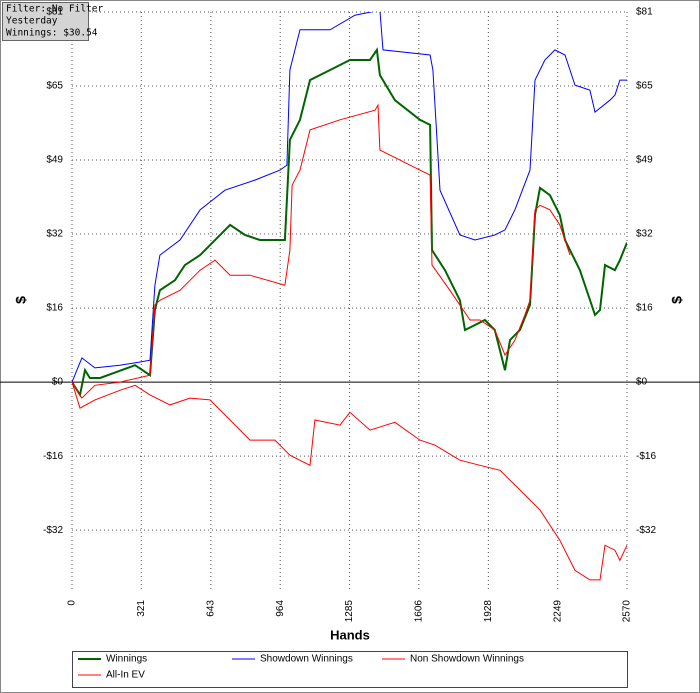 The image size is (700, 693). Describe the element at coordinates (349, 611) in the screenshot. I see `x-tick-label: 1285` at that location.